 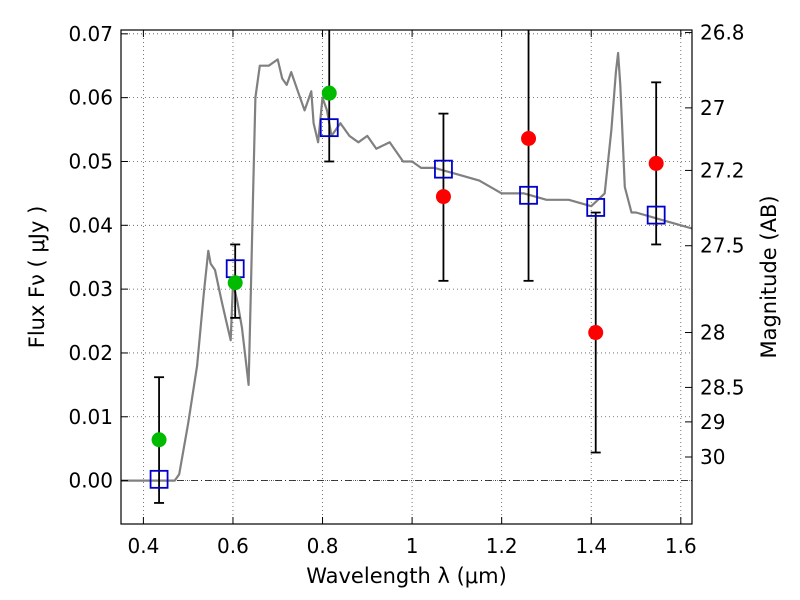 I want to click on x-tick-label: 1.6, so click(x=681, y=546).